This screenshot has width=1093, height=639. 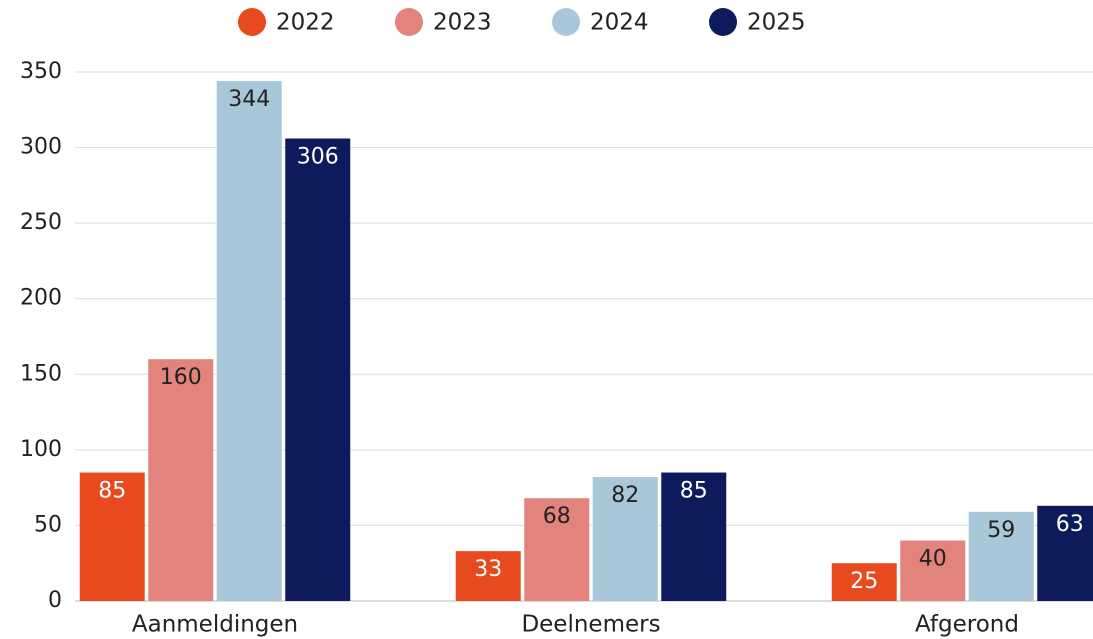 What do you see at coordinates (249, 99) in the screenshot?
I see `data-label: 344` at bounding box center [249, 99].